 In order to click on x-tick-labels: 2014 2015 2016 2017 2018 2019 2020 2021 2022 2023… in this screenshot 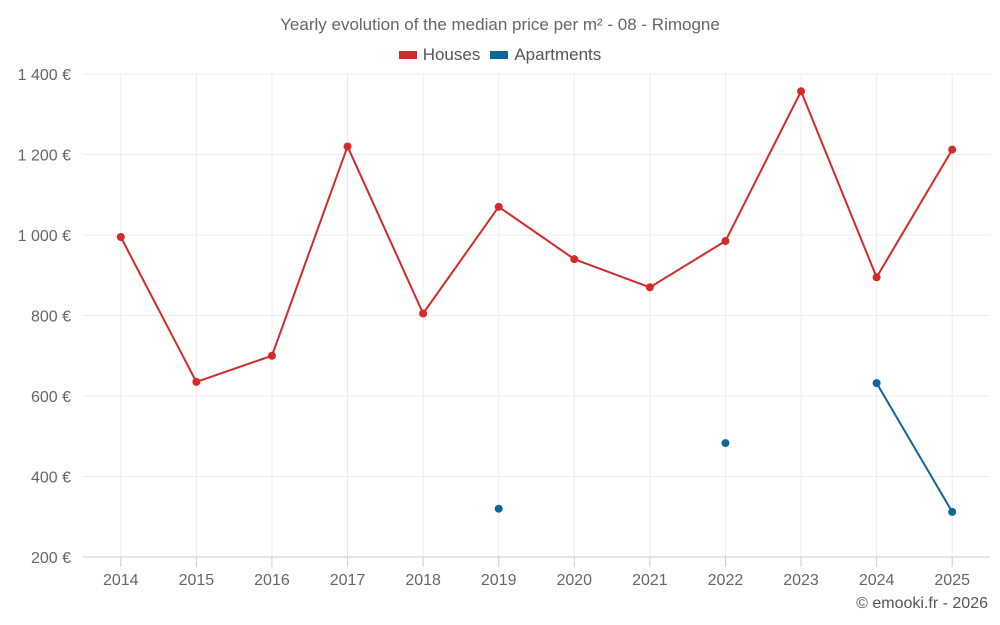, I will do `click(536, 580)`.